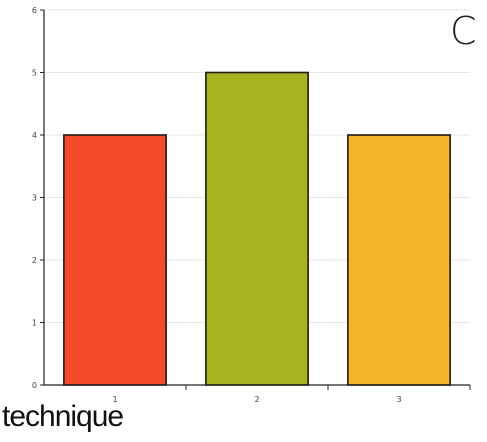 Image resolution: width=487 pixels, height=442 pixels. I want to click on x-ticks: 1 2 3, so click(291, 394).